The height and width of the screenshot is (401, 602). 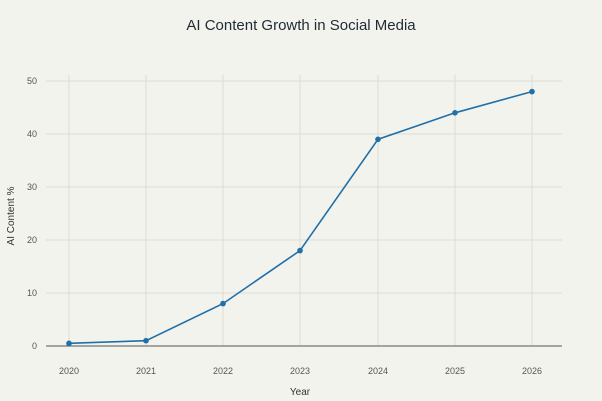 What do you see at coordinates (532, 371) in the screenshot?
I see `x-tick-label: 2026` at bounding box center [532, 371].